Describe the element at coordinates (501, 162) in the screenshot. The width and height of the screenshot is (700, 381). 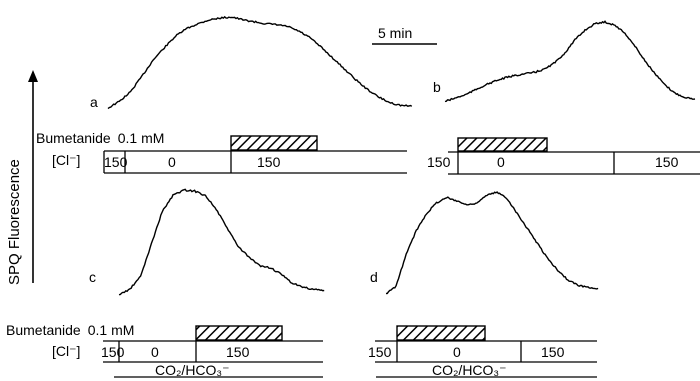
I see `cl-seg-b-2: 0` at that location.